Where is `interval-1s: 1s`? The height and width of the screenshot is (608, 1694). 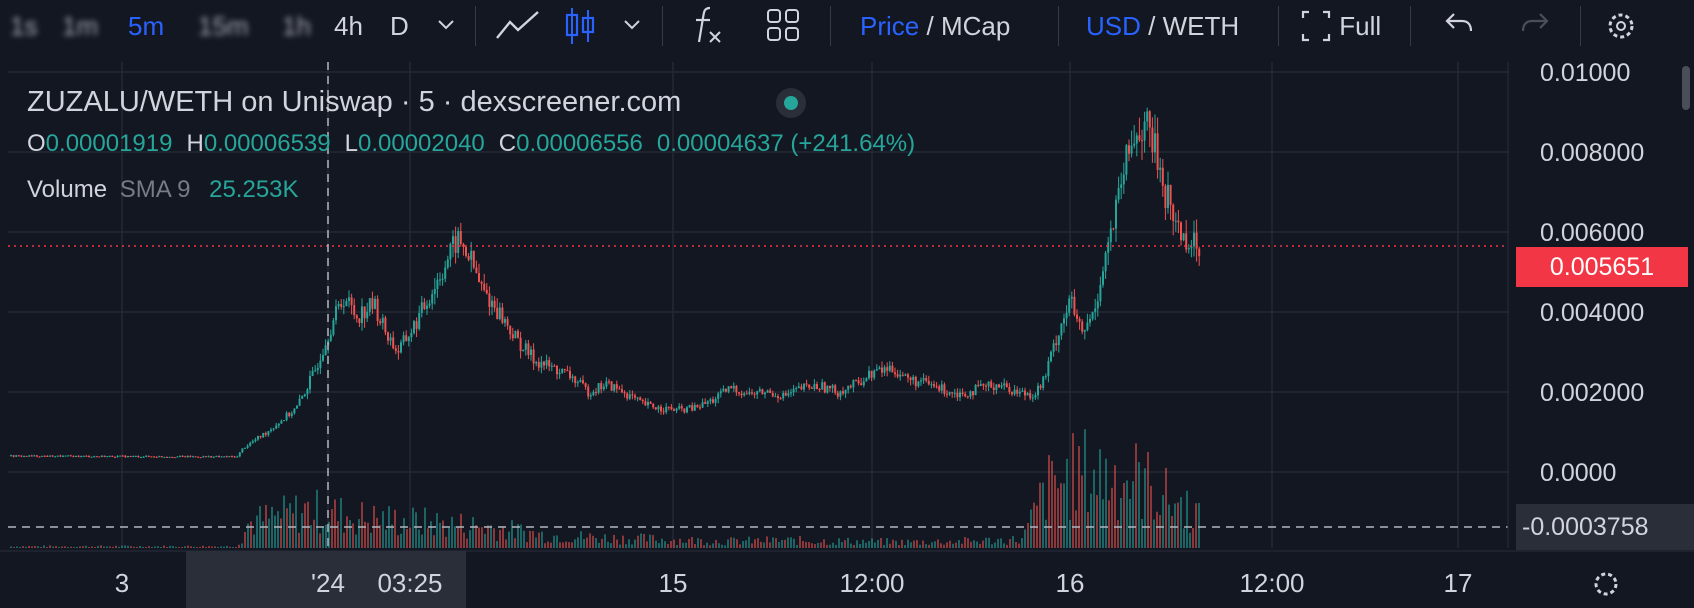
interval-1s: 1s is located at coordinates (24, 26).